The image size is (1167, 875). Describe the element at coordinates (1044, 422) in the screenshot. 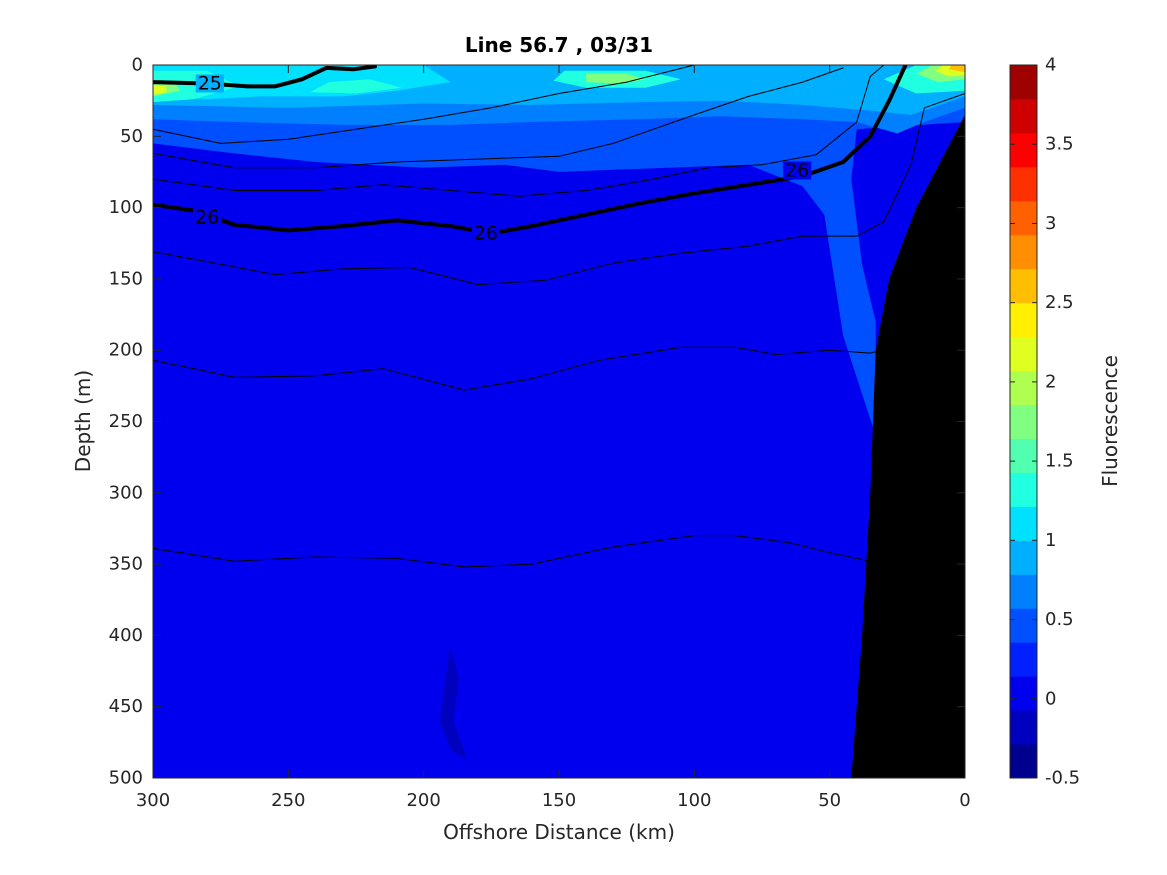

I see `colorbar: -0.5 0 0.5 1 1.5 2 2.5 3 3.5 4` at that location.